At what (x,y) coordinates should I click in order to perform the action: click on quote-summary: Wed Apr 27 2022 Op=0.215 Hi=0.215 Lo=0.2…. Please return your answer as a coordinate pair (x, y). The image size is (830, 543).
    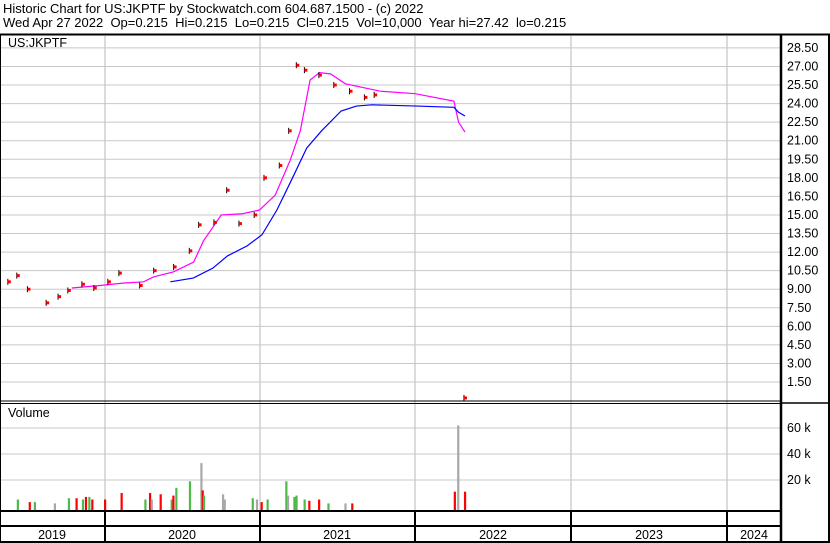
    Looking at the image, I should click on (285, 22).